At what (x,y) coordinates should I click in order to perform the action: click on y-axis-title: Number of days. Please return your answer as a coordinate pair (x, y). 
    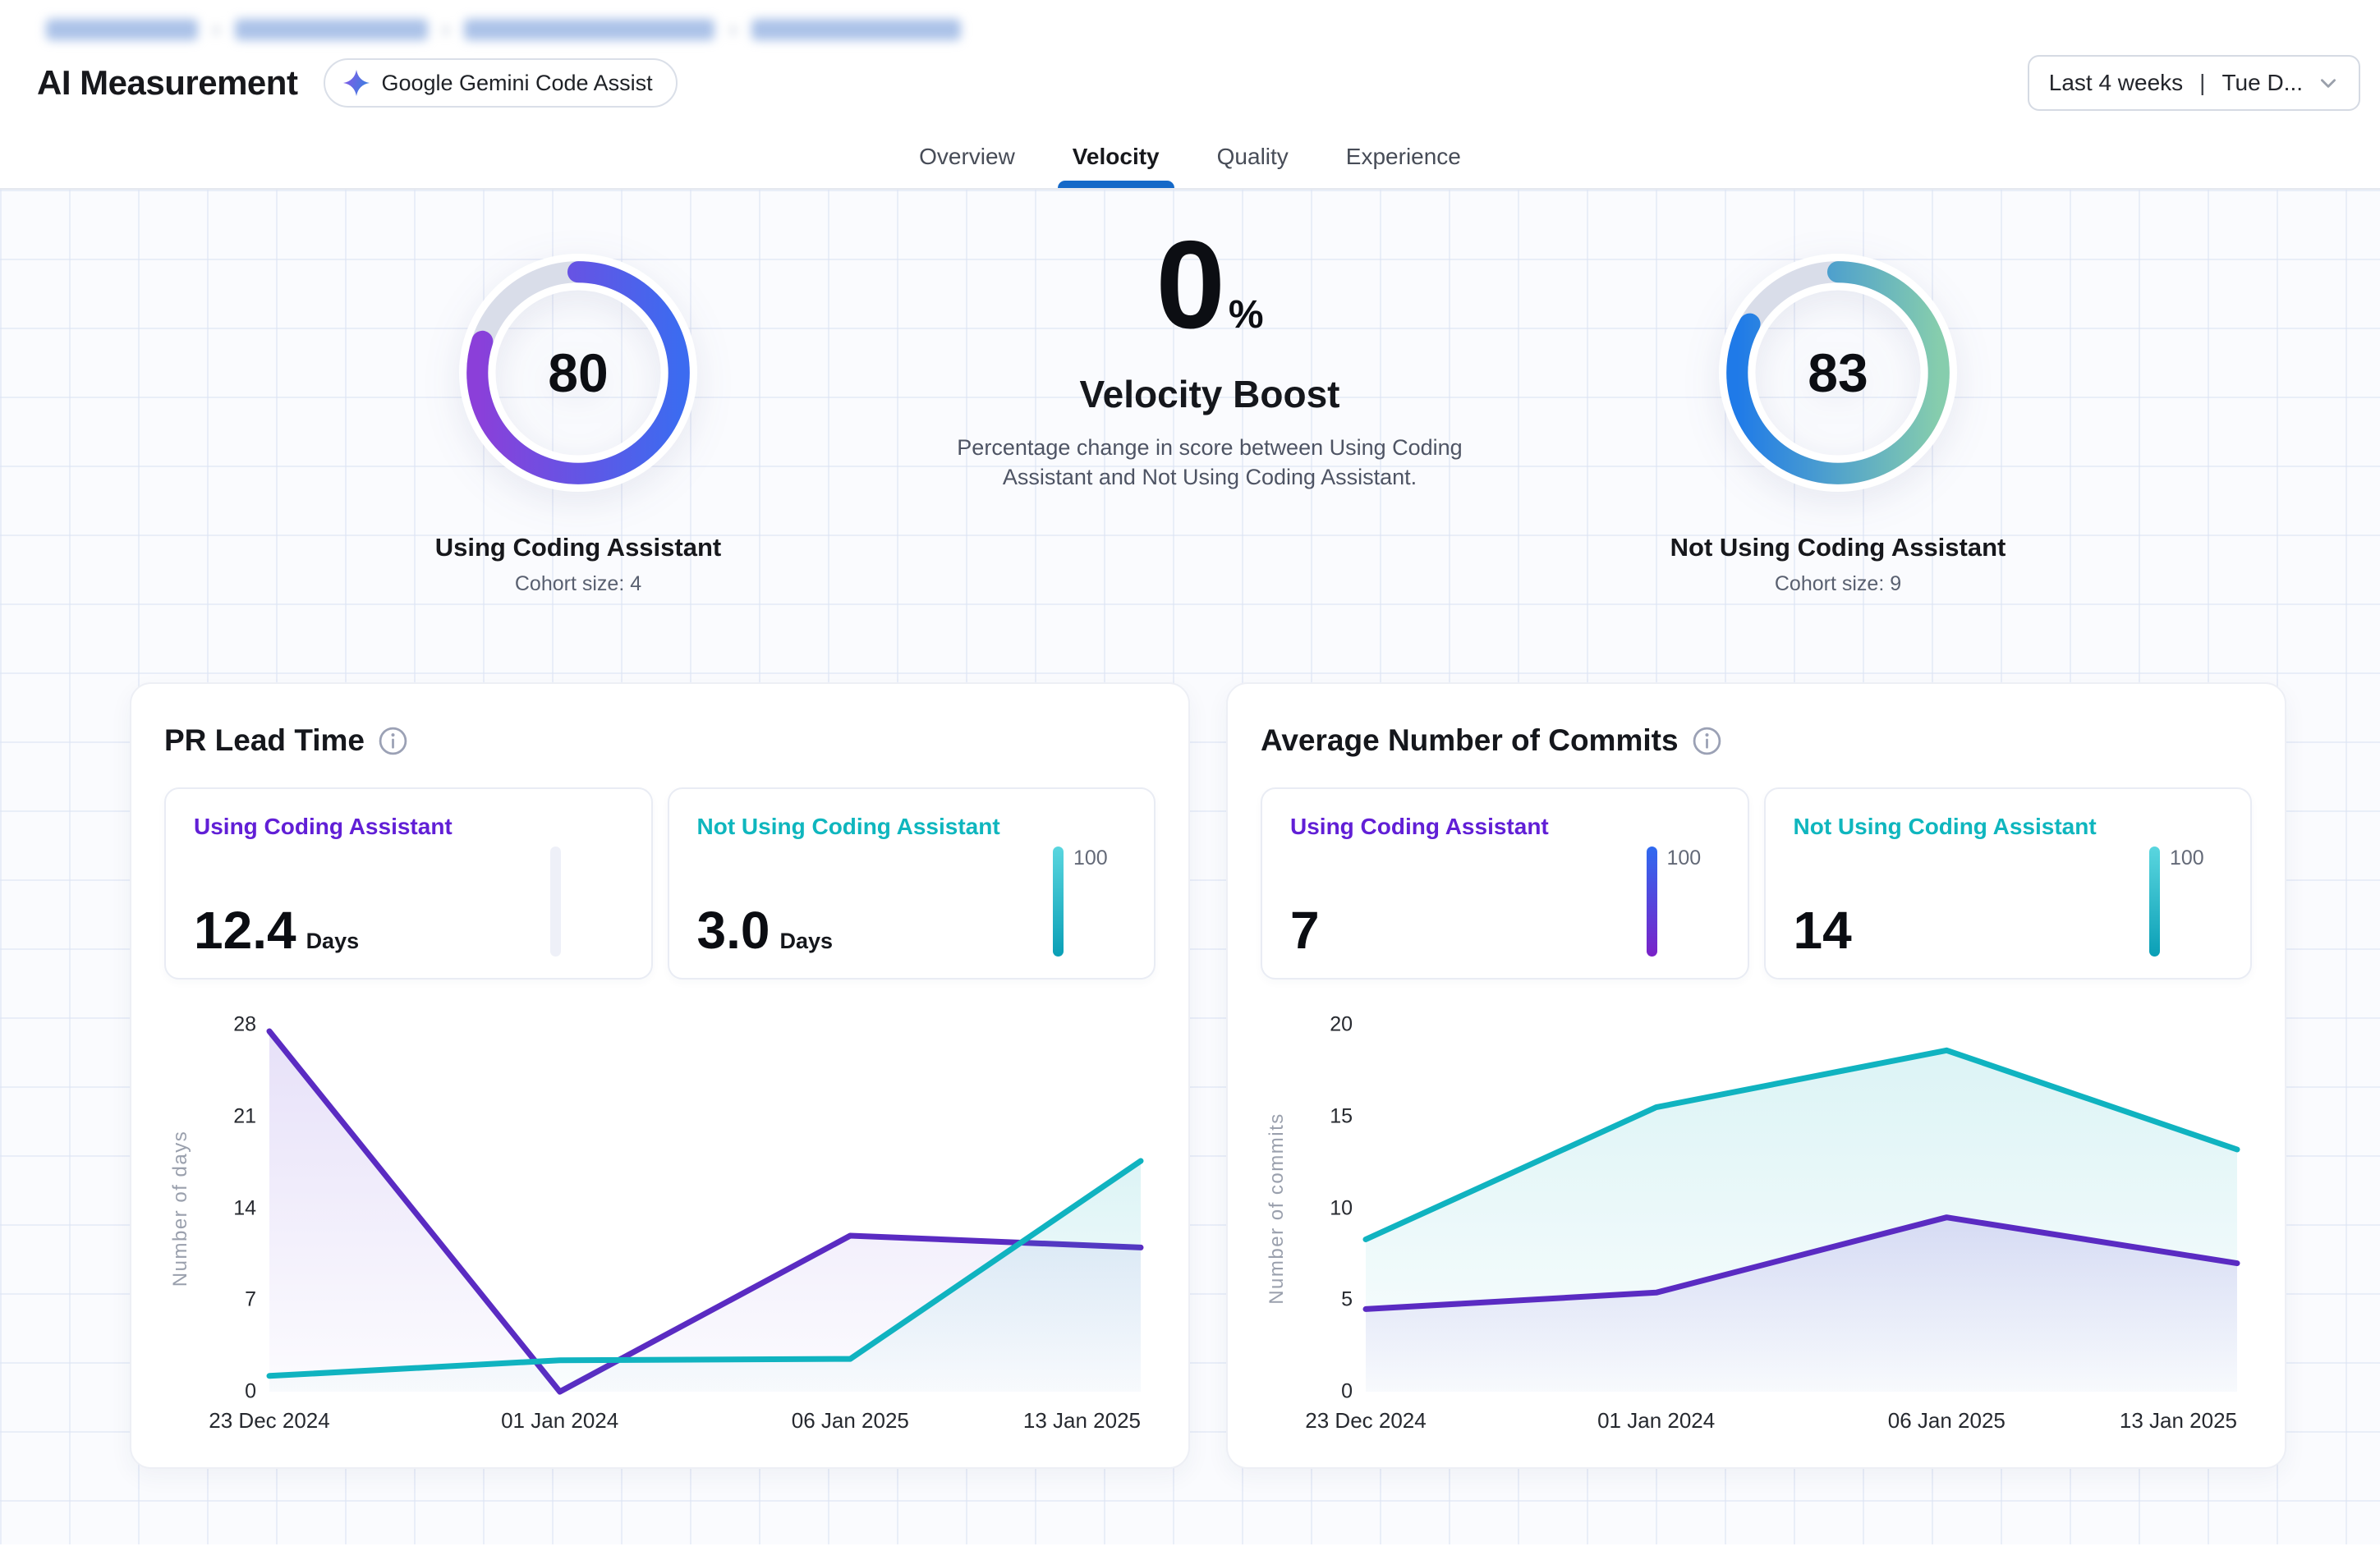
    Looking at the image, I should click on (180, 1208).